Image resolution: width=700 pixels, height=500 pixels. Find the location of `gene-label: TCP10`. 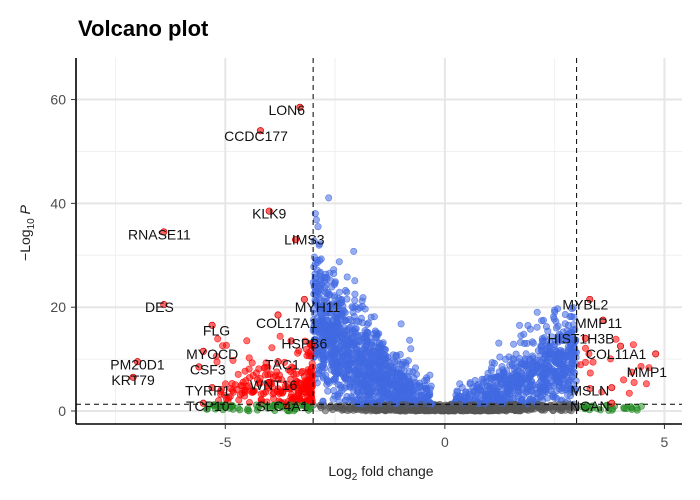

gene-label: TCP10 is located at coordinates (208, 406).